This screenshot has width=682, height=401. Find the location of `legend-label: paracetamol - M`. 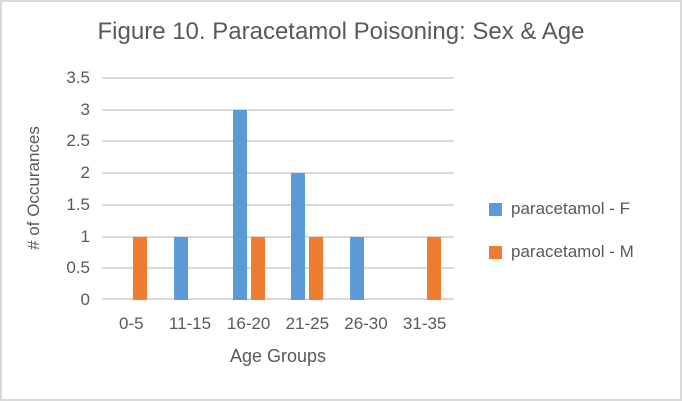

legend-label: paracetamol - M is located at coordinates (572, 251).